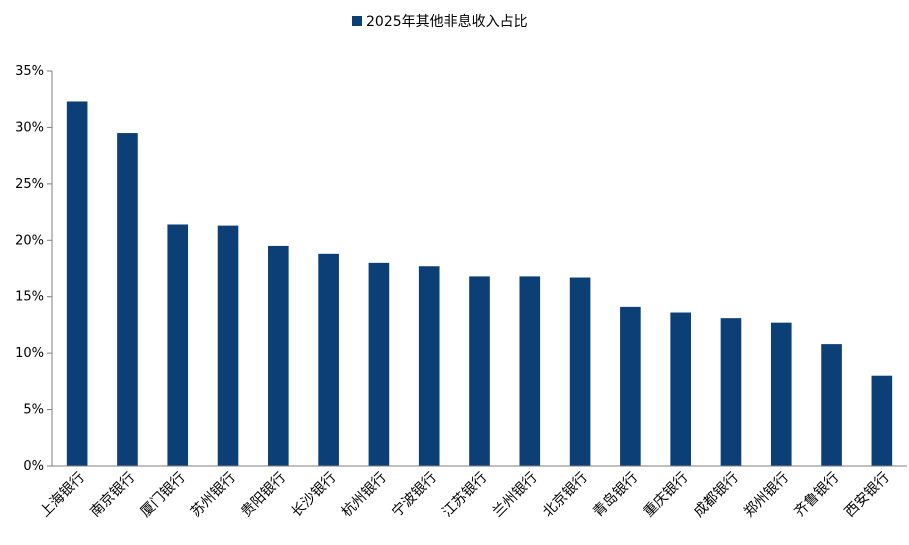 Image resolution: width=909 pixels, height=545 pixels. Describe the element at coordinates (33, 410) in the screenshot. I see `y-tick-label: 5%` at that location.